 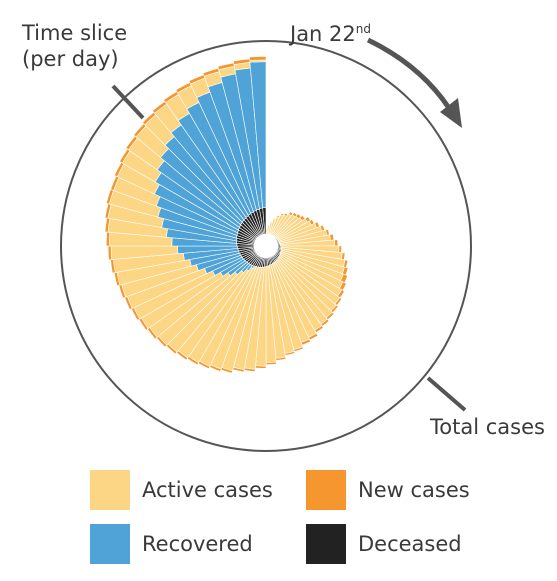 I want to click on legend-swatch-recovered, so click(x=110, y=544).